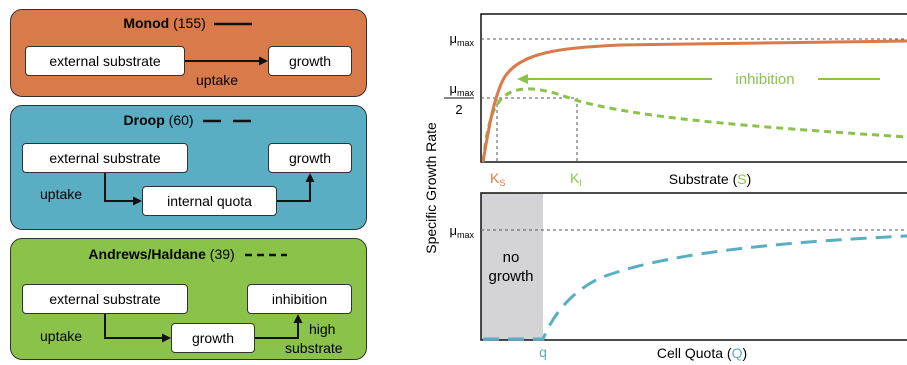  What do you see at coordinates (497, 179) in the screenshot?
I see `ks-label: KS` at bounding box center [497, 179].